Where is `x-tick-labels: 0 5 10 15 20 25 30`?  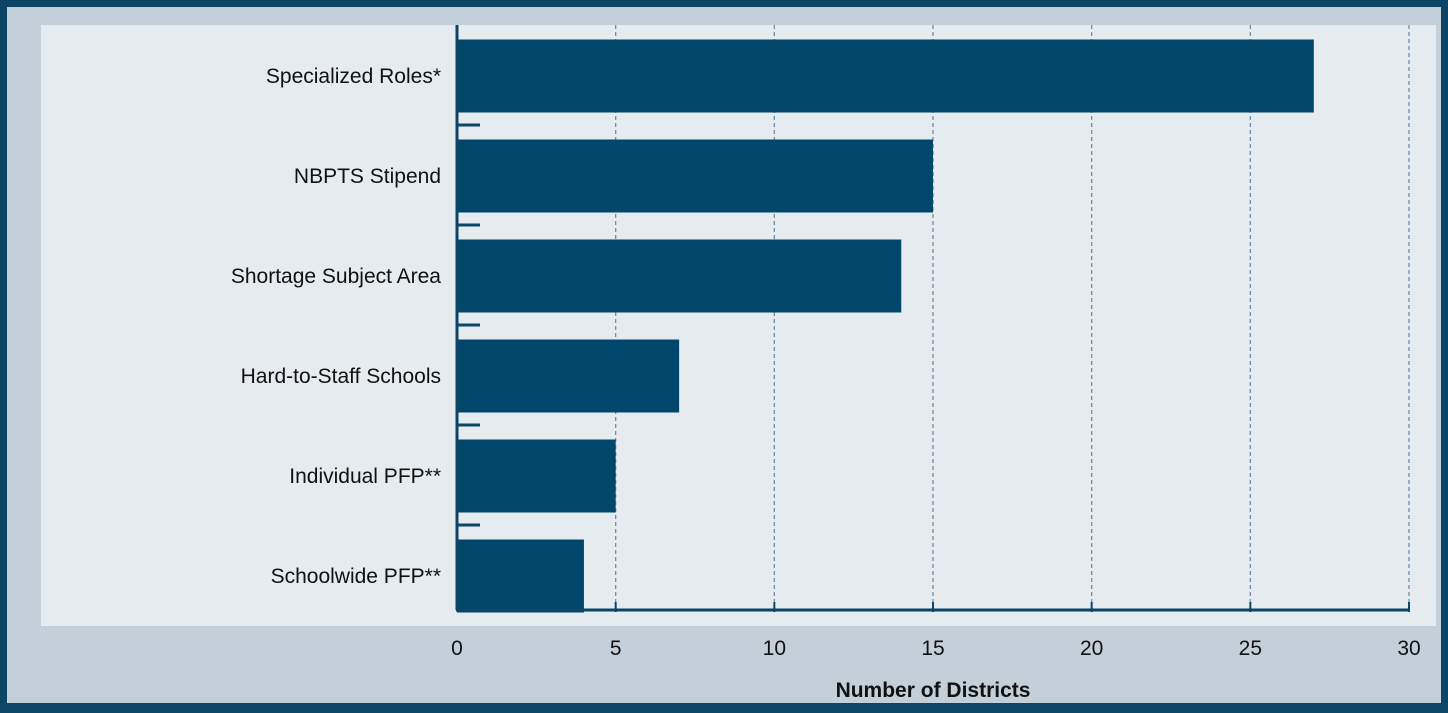
x-tick-labels: 0 5 10 15 20 25 30 is located at coordinates (936, 648).